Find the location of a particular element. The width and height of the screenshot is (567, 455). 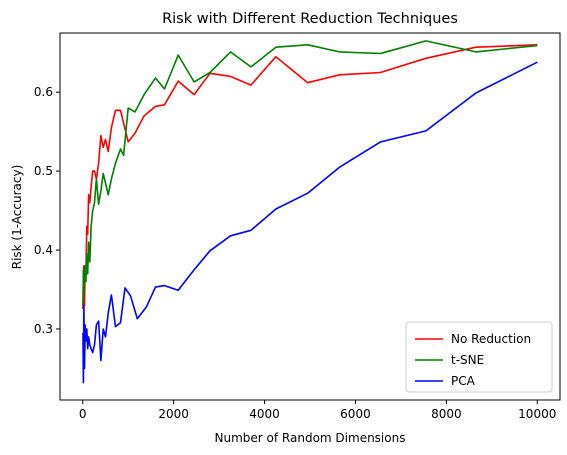

x-tick-label: 8000 is located at coordinates (446, 414).